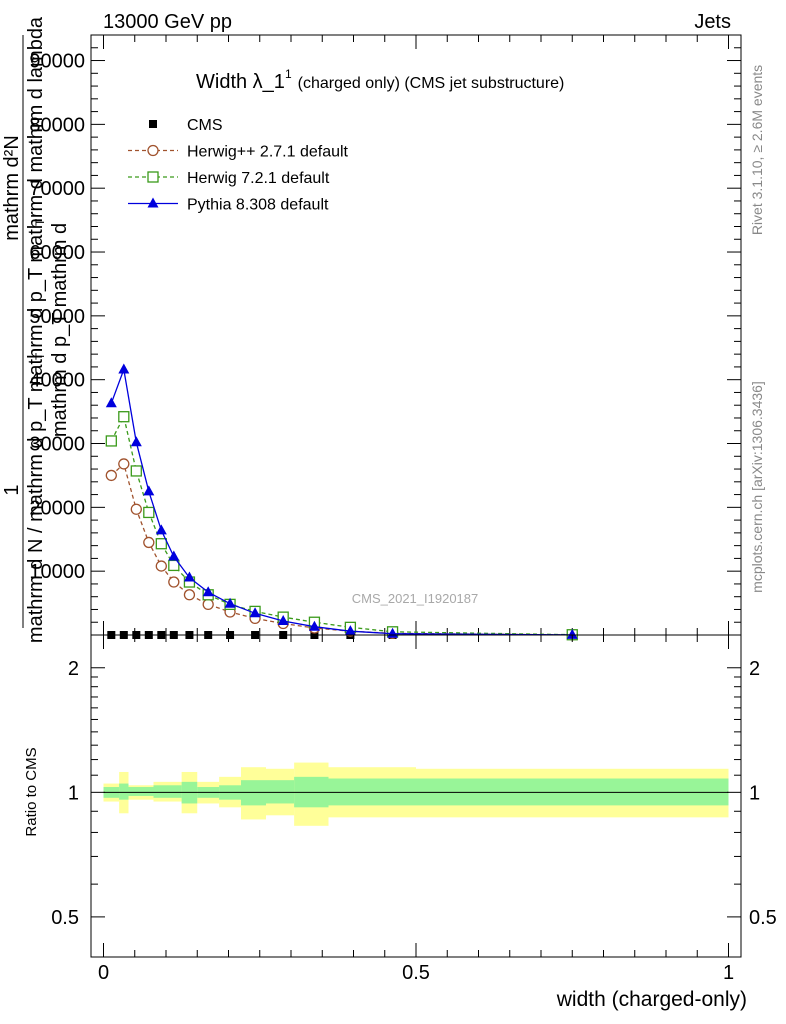 The image size is (786, 1024). What do you see at coordinates (57, 445) in the screenshot?
I see `y-tick-label: 30000` at bounding box center [57, 445].